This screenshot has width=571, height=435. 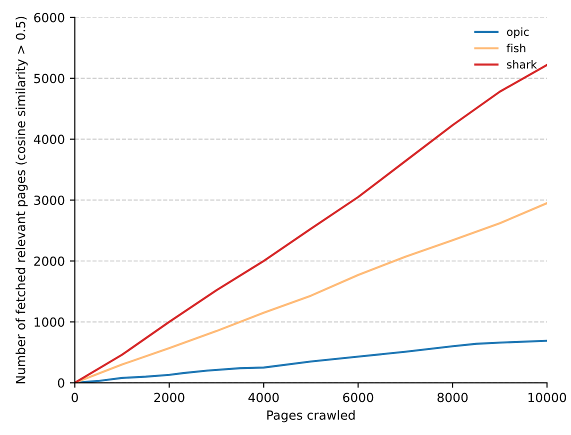 I want to click on x-tick-label: 4000, so click(x=263, y=397).